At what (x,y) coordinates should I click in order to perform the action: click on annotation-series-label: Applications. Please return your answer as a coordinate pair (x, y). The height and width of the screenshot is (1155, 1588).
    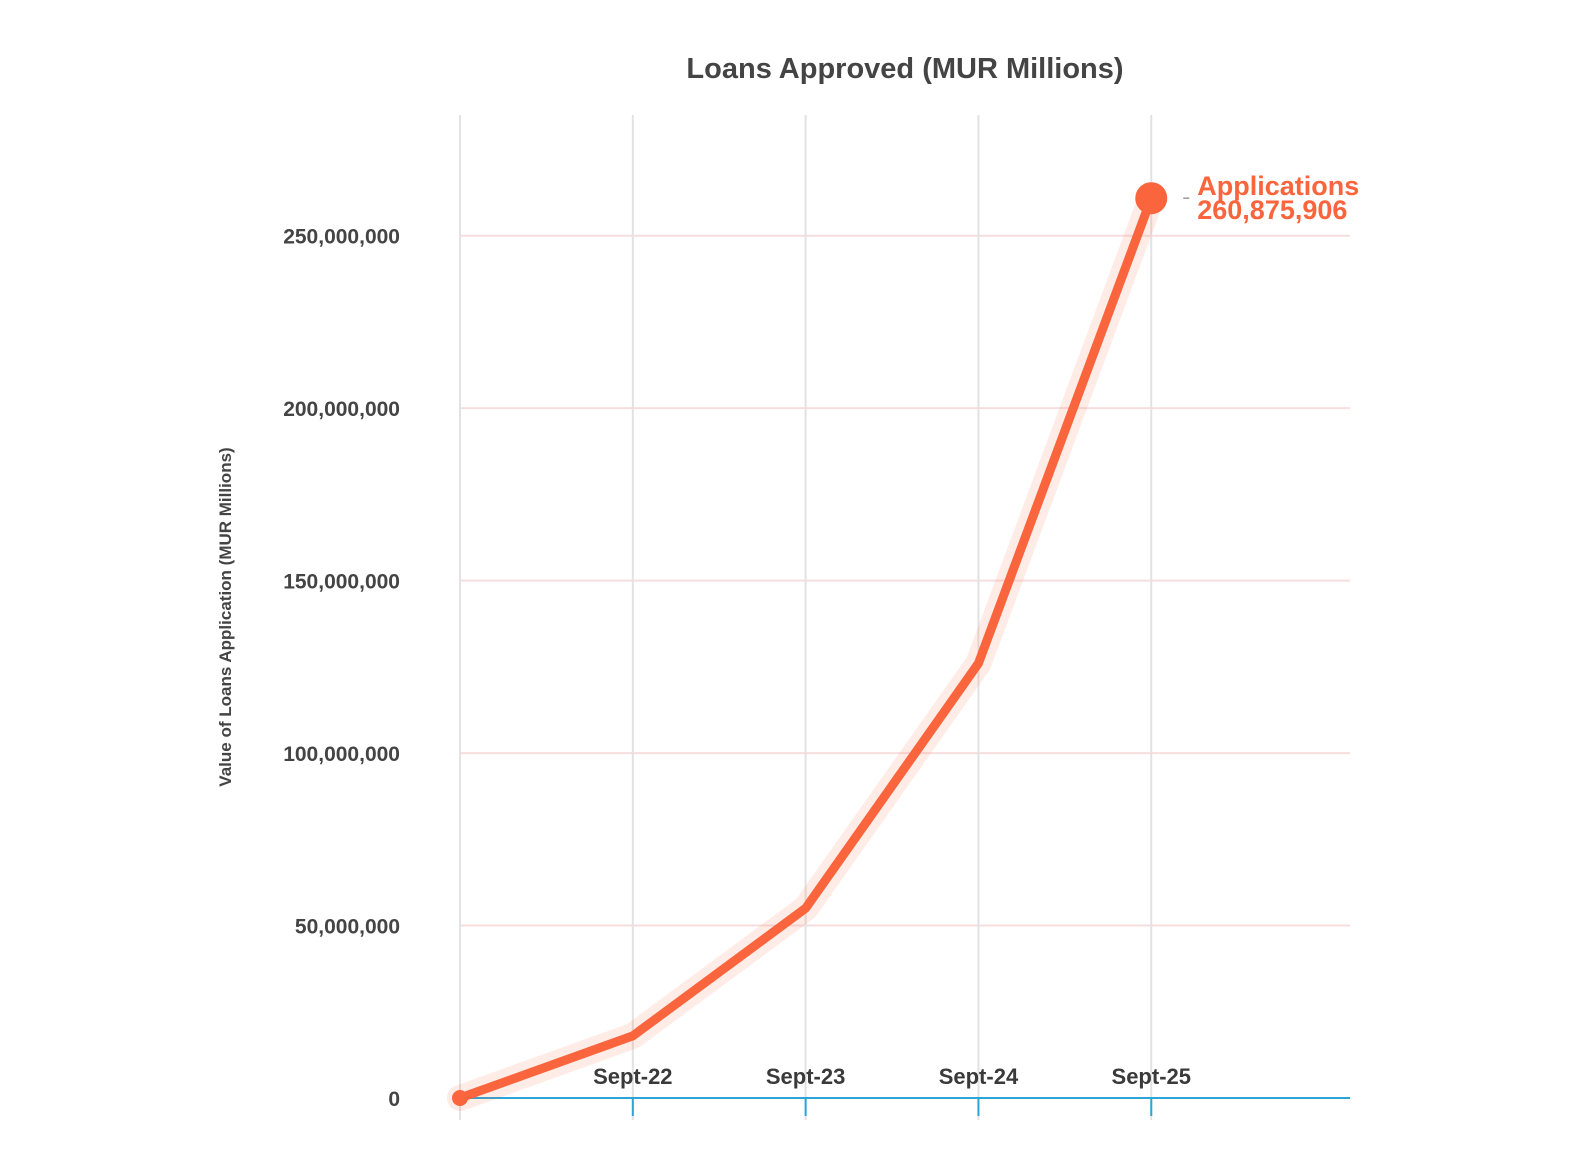
    Looking at the image, I should click on (1278, 186).